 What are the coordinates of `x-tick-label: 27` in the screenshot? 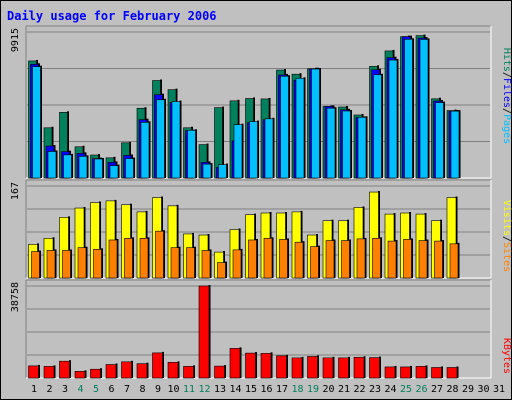 It's located at (437, 389).